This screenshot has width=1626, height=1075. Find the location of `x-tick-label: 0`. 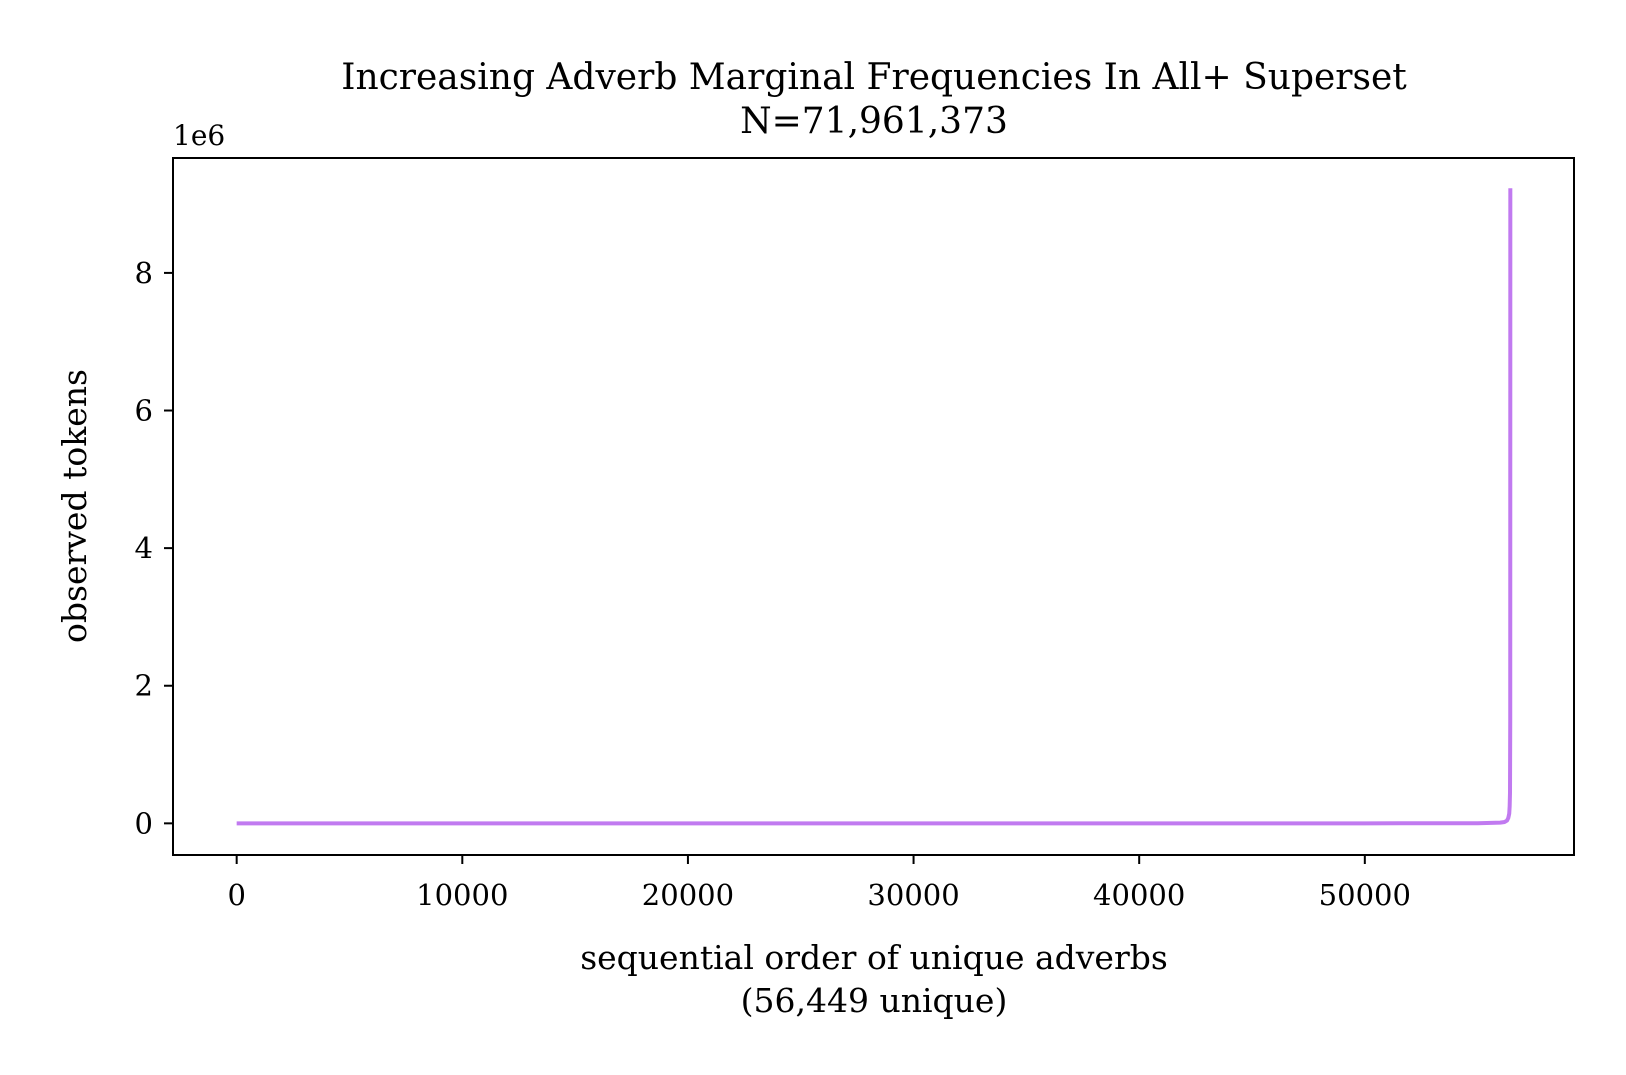

x-tick-label: 0 is located at coordinates (236, 895).